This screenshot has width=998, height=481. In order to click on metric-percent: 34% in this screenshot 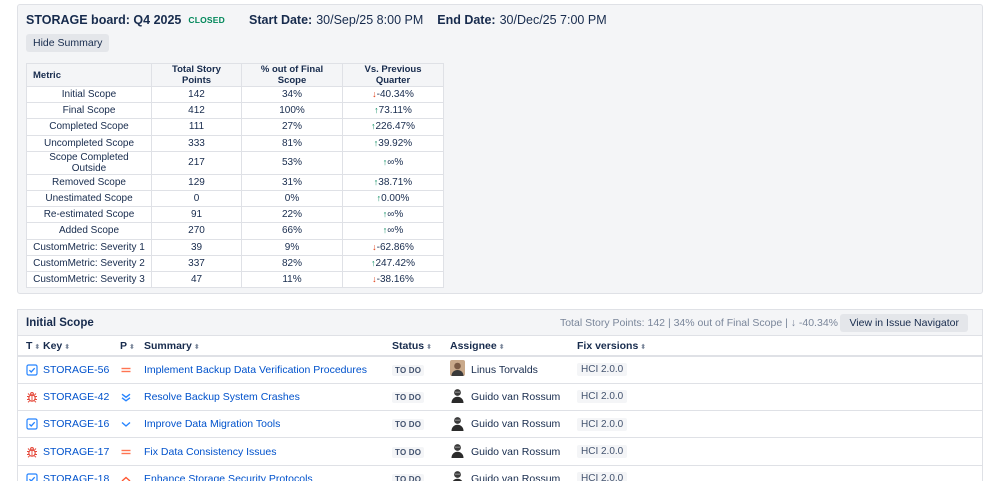, I will do `click(292, 94)`.